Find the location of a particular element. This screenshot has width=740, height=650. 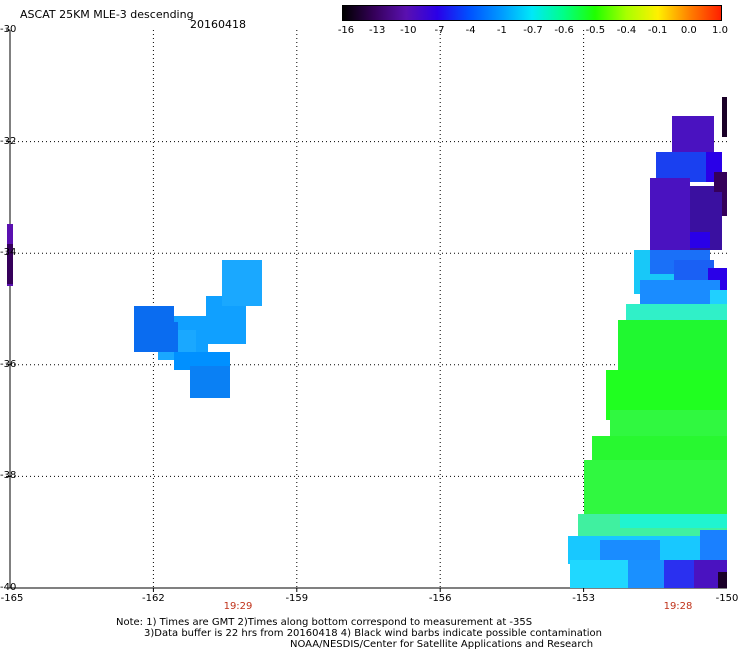

longitude-label: -159 is located at coordinates (297, 598).